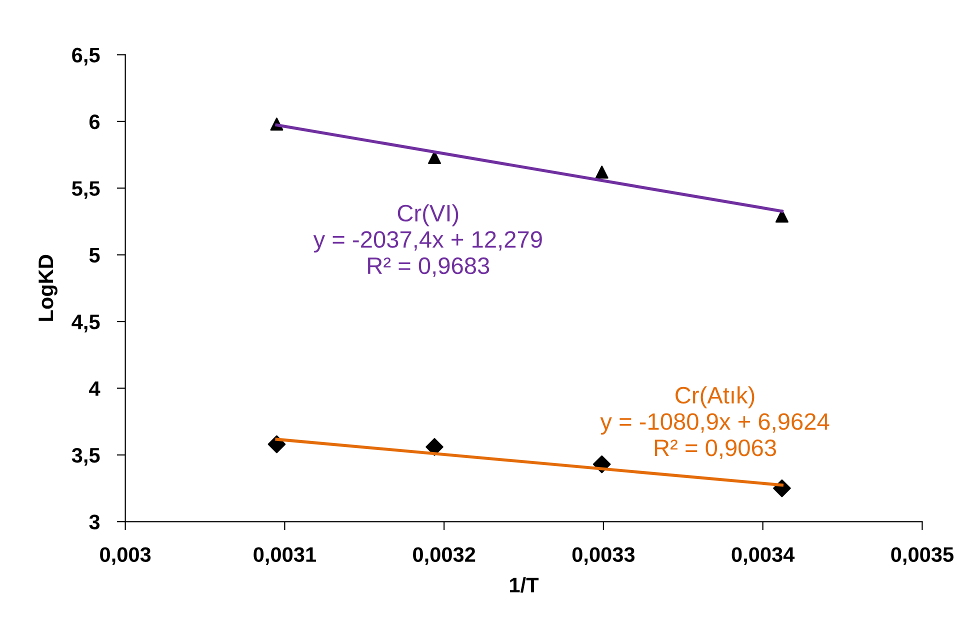 The height and width of the screenshot is (644, 979). What do you see at coordinates (86, 190) in the screenshot?
I see `y-tick-label: 5,5` at bounding box center [86, 190].